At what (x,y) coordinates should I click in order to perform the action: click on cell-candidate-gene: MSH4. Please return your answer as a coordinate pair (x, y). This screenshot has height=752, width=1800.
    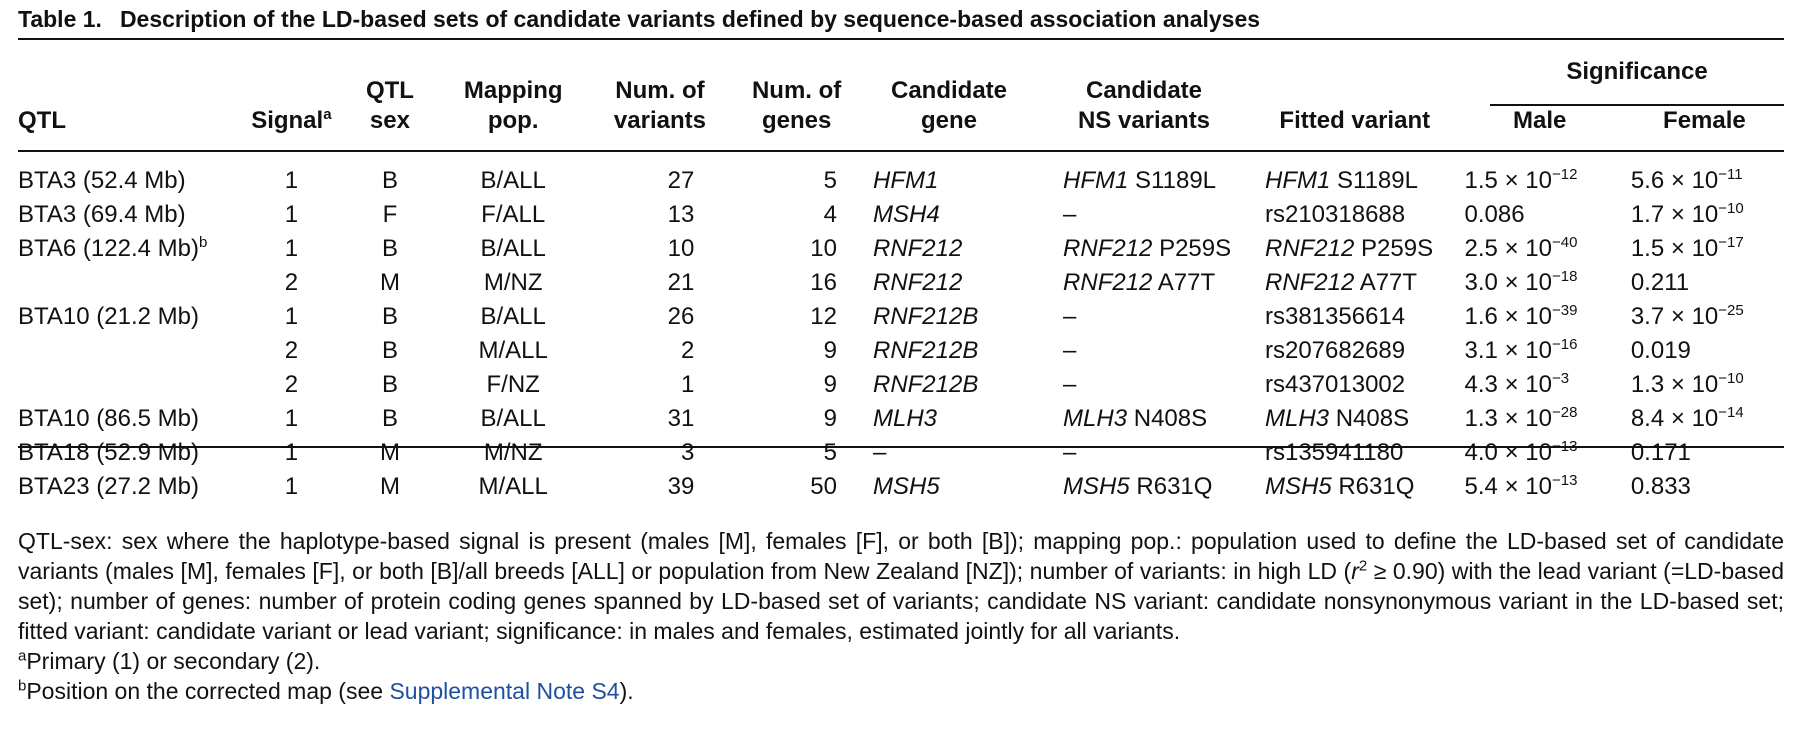
    Looking at the image, I should click on (906, 214).